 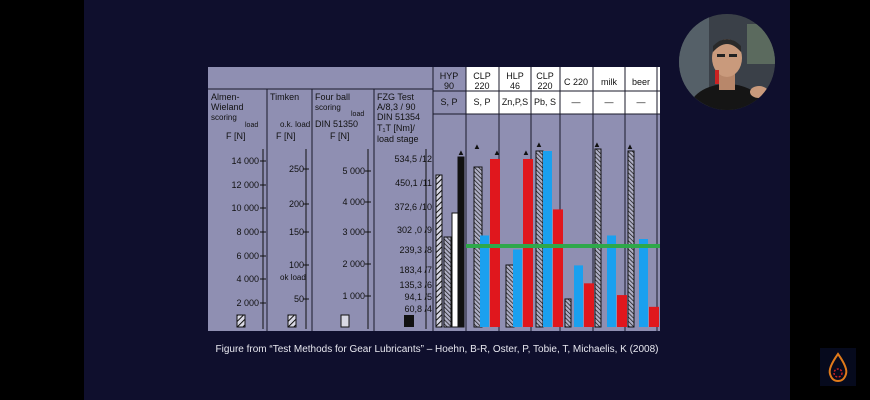 I want to click on scale1-tick: 14 000, so click(x=245, y=161).